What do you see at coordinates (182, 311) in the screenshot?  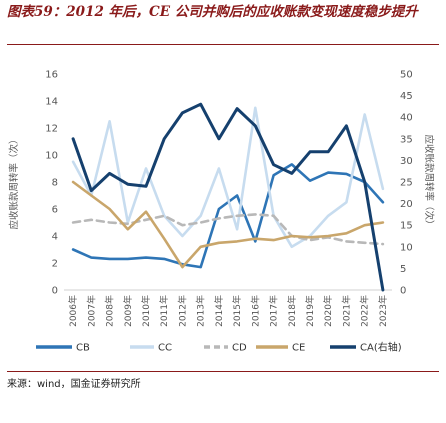 I see `x-tick-label: 2012年` at bounding box center [182, 311].